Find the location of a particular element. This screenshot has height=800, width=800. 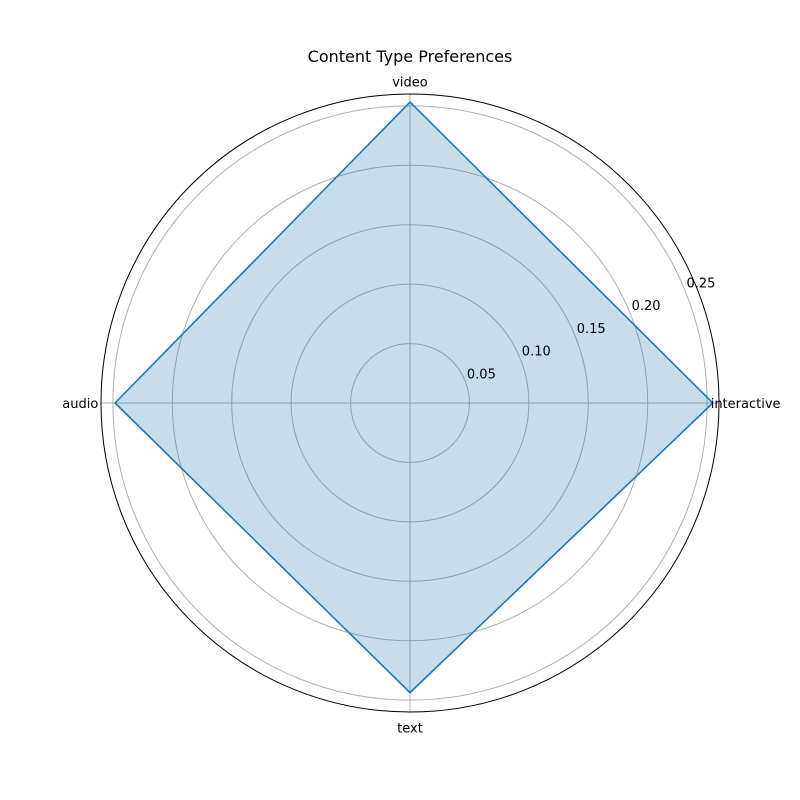

radial-tick-label-0: 0.05 is located at coordinates (481, 374).